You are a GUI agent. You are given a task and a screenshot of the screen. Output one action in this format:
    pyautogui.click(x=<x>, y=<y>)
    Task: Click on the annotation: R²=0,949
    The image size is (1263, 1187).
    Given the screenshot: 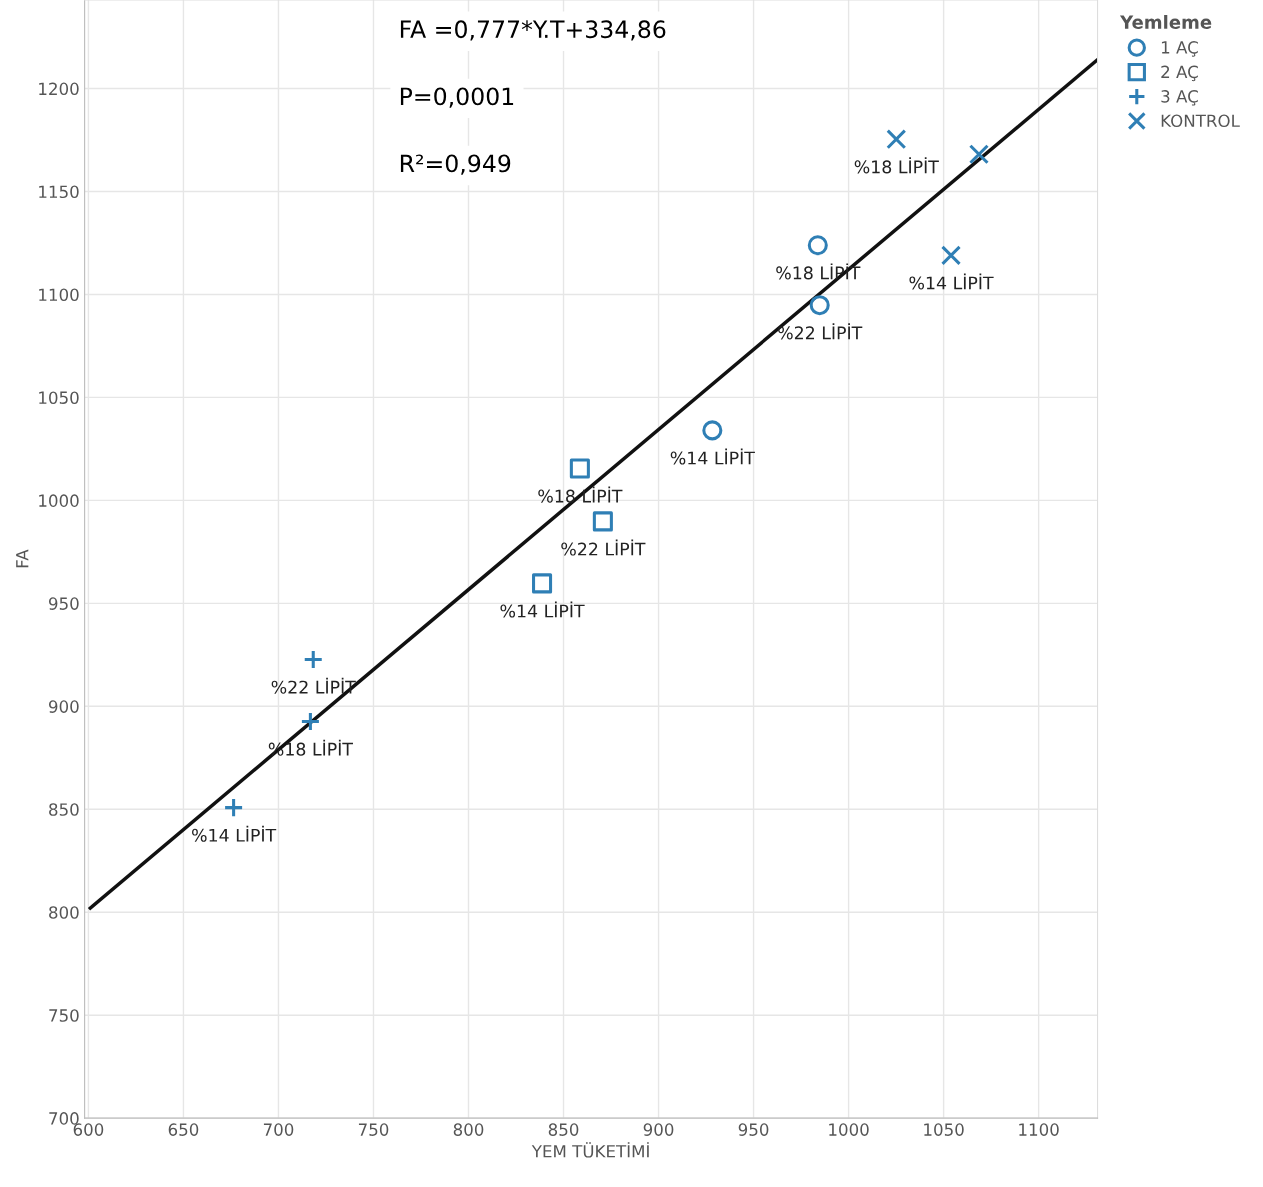 What is the action you would take?
    pyautogui.click(x=455, y=164)
    